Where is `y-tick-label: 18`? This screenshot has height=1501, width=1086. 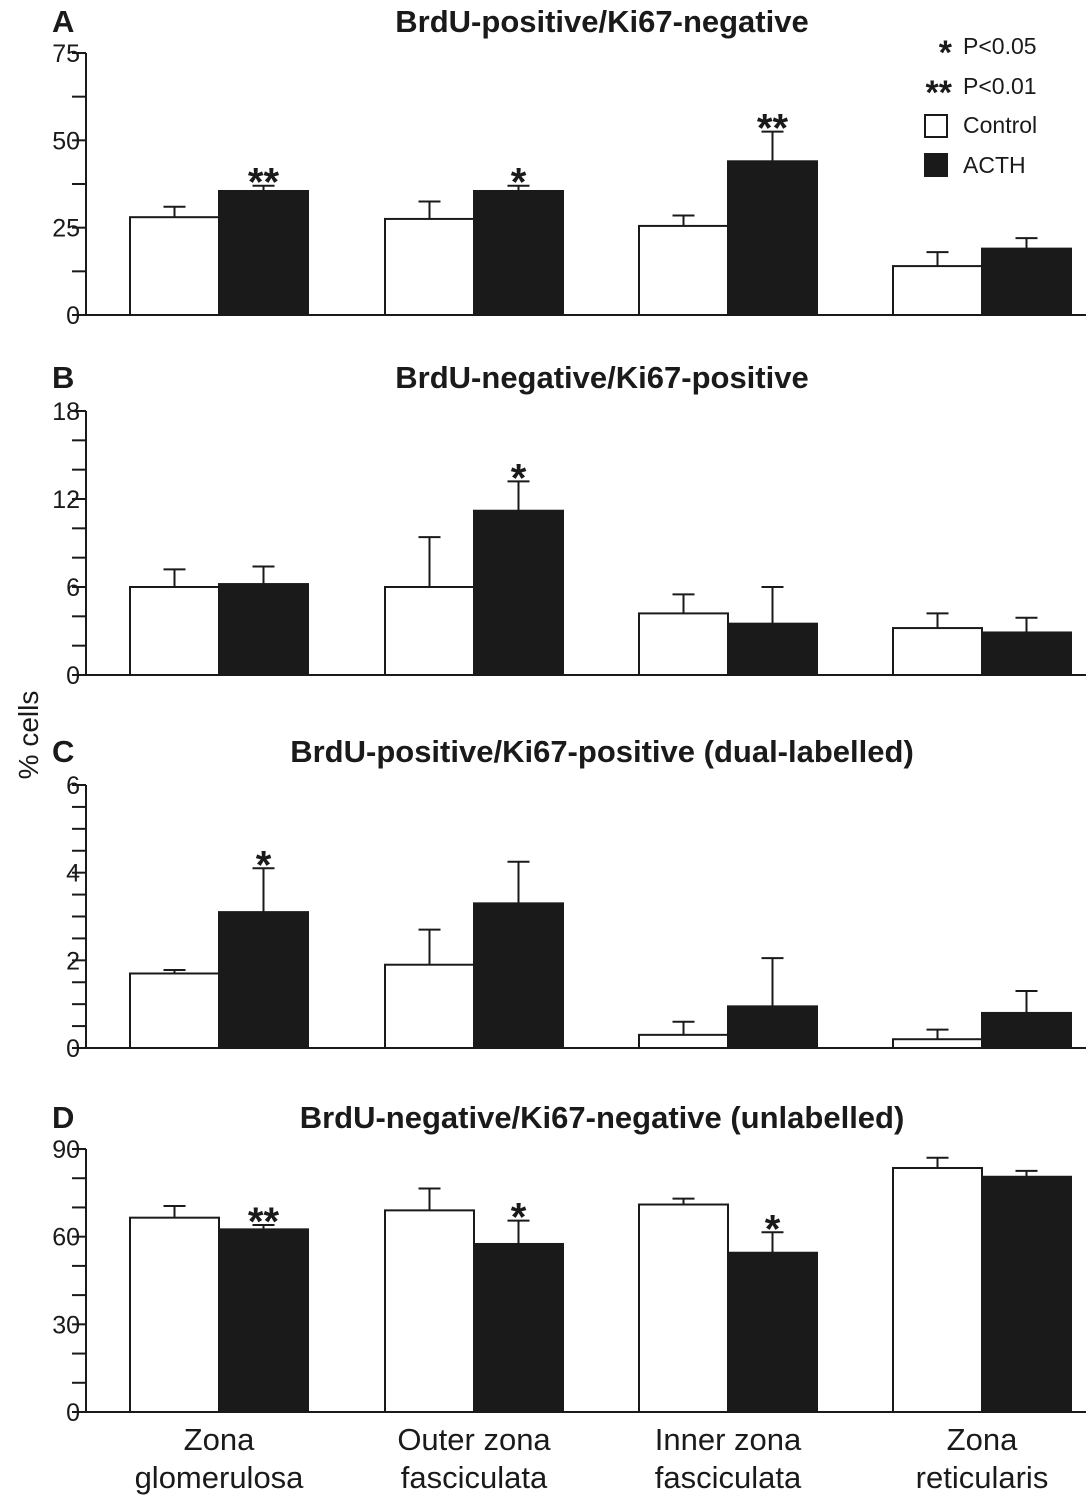 y-tick-label: 18 is located at coordinates (66, 412).